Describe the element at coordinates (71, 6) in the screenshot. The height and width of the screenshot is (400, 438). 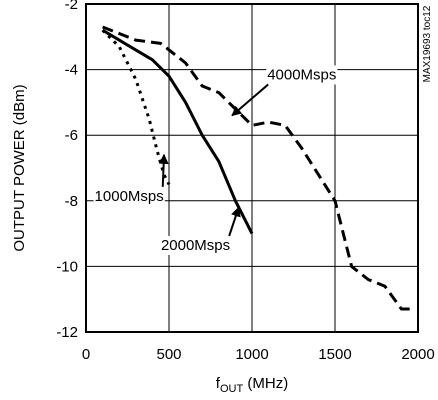
I see `y-tick-label: -2` at that location.